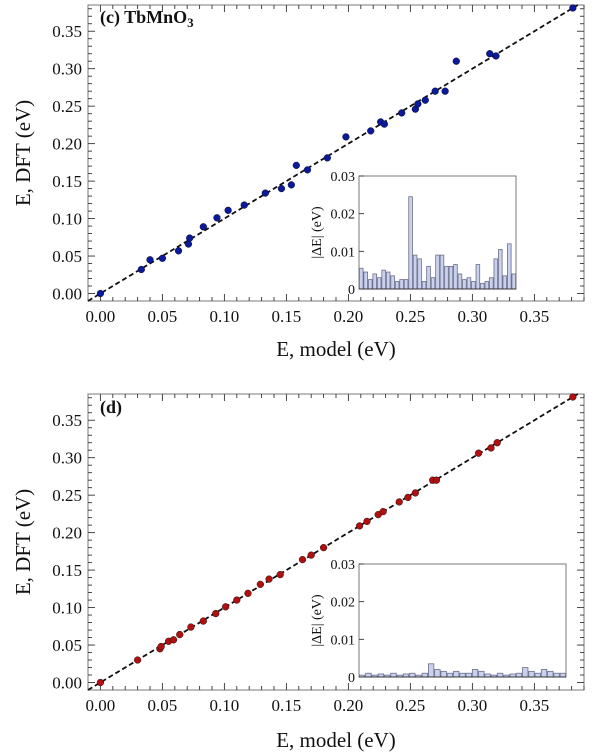 The width and height of the screenshot is (598, 755). What do you see at coordinates (23, 542) in the screenshot?
I see `y-axis-label: E, DFT (eV)` at bounding box center [23, 542].